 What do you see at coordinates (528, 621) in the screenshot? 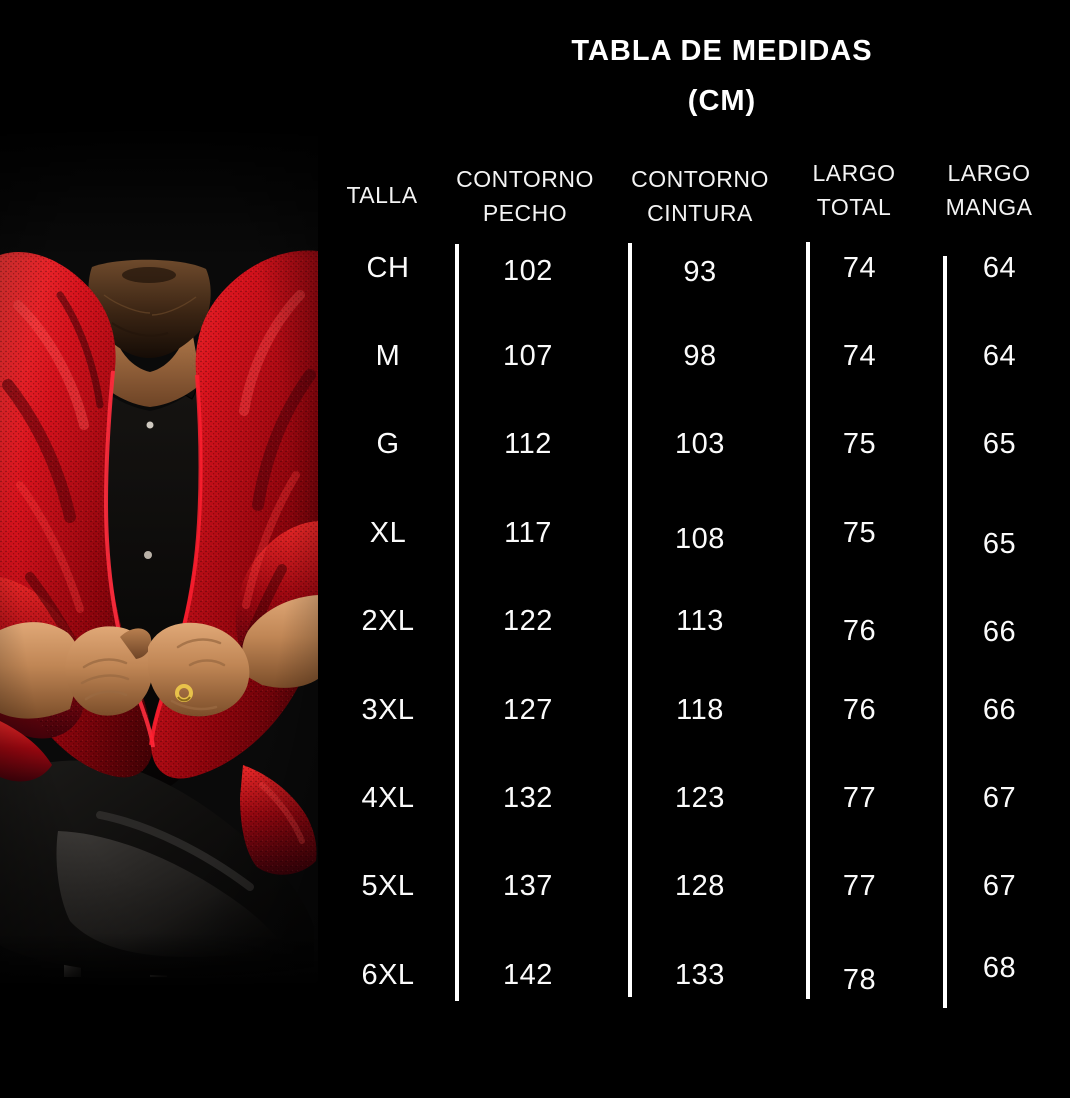
I see `measure-value-contorno_pecho: 122` at bounding box center [528, 621].